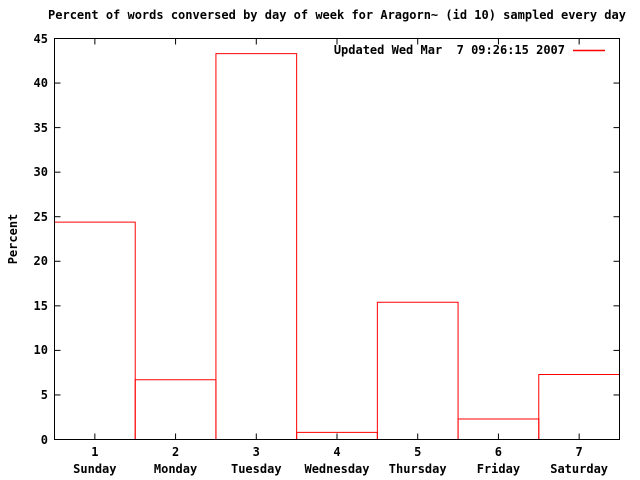 The image size is (640, 480). I want to click on bar-tuesday, so click(256, 246).